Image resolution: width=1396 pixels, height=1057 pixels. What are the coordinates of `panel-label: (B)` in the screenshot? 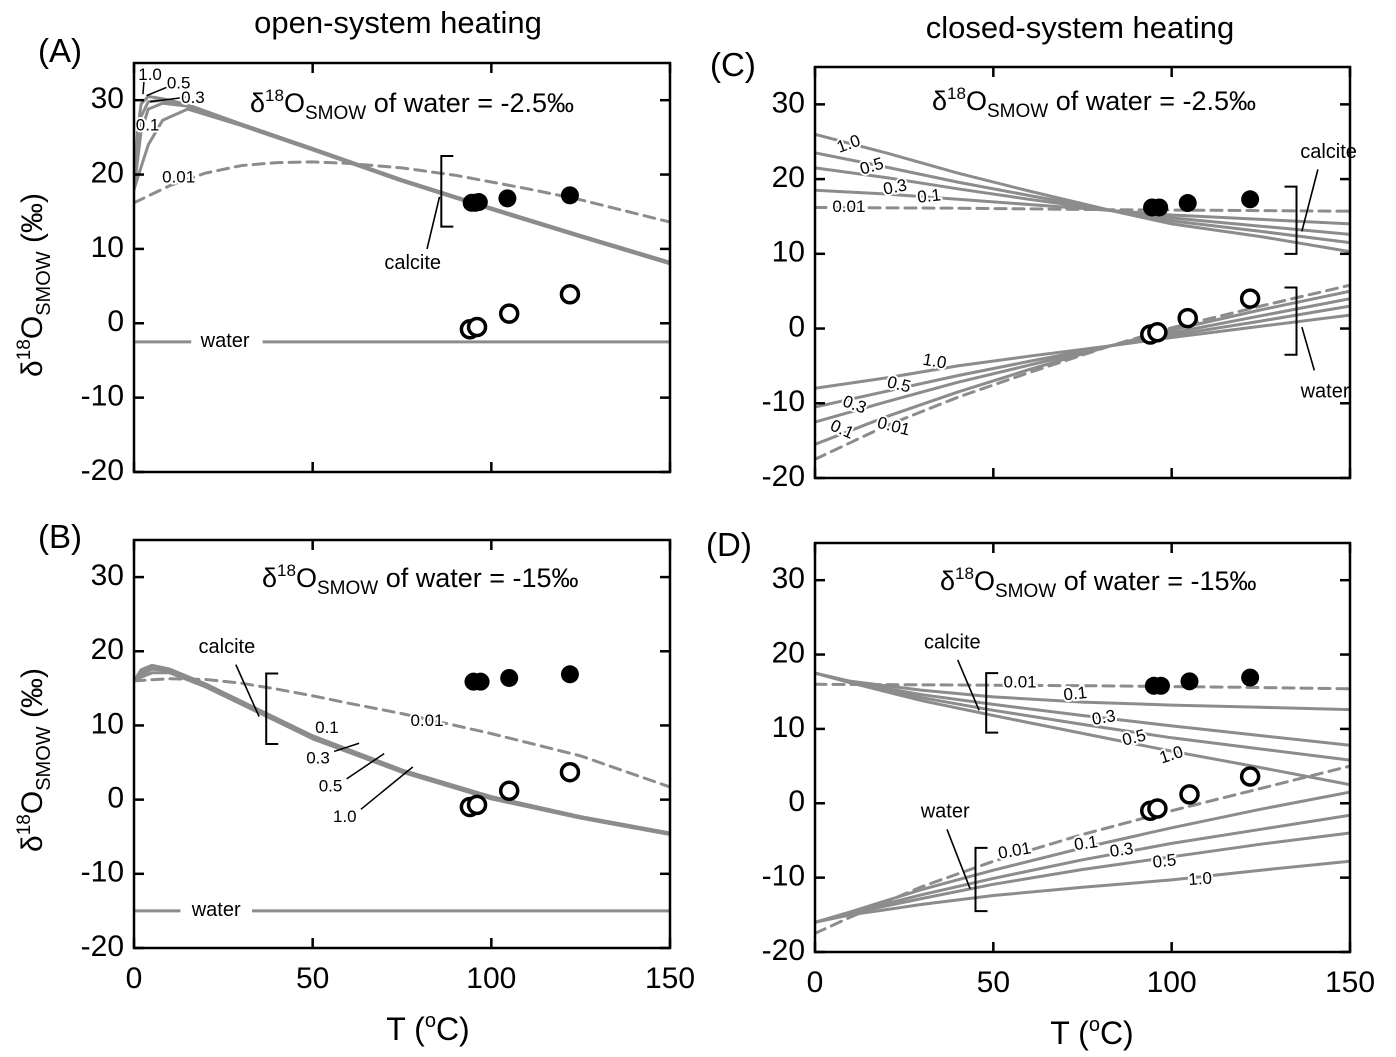 It's located at (60, 536).